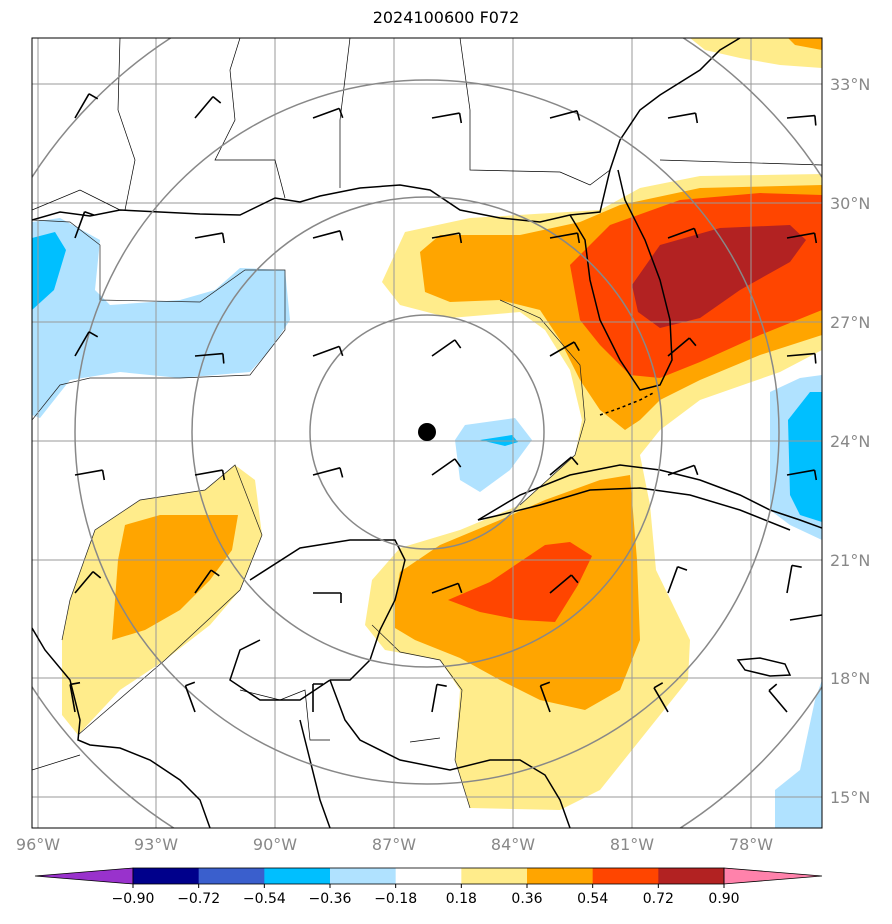 This screenshot has width=892, height=924. Describe the element at coordinates (38, 844) in the screenshot. I see `lon-label: 96°W` at that location.